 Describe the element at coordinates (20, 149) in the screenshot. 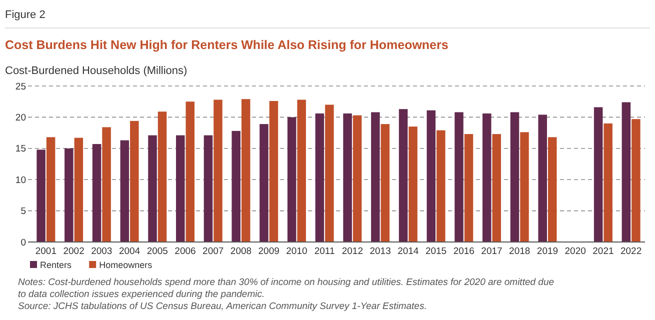

I see `y-tick-label: 15` at that location.